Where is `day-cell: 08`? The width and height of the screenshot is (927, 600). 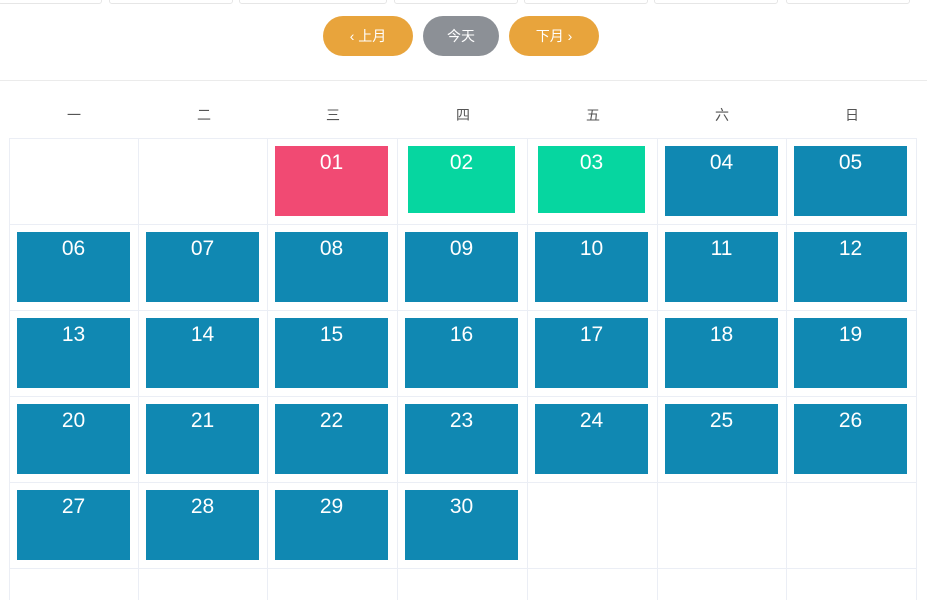 day-cell: 08 is located at coordinates (331, 267).